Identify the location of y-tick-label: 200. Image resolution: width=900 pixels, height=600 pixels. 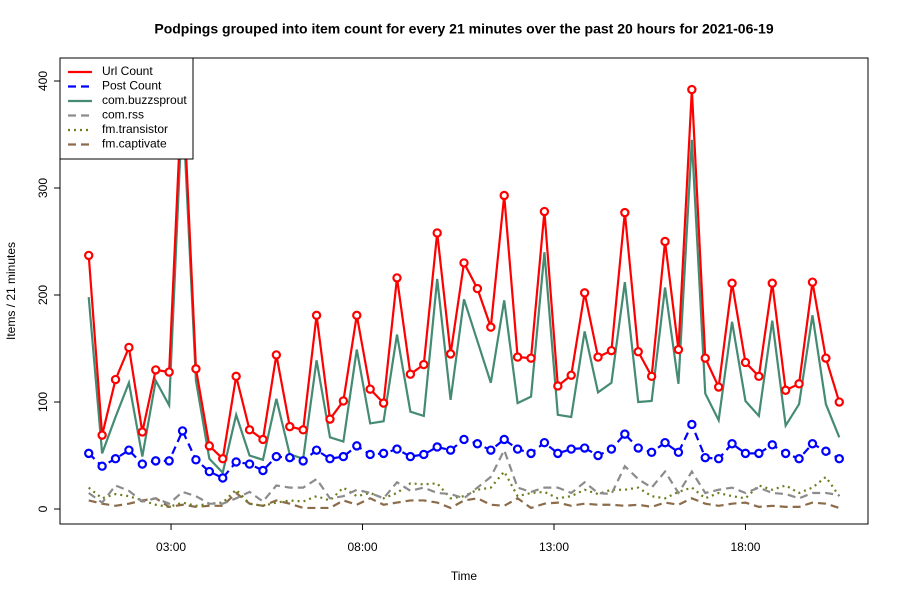
(43, 295).